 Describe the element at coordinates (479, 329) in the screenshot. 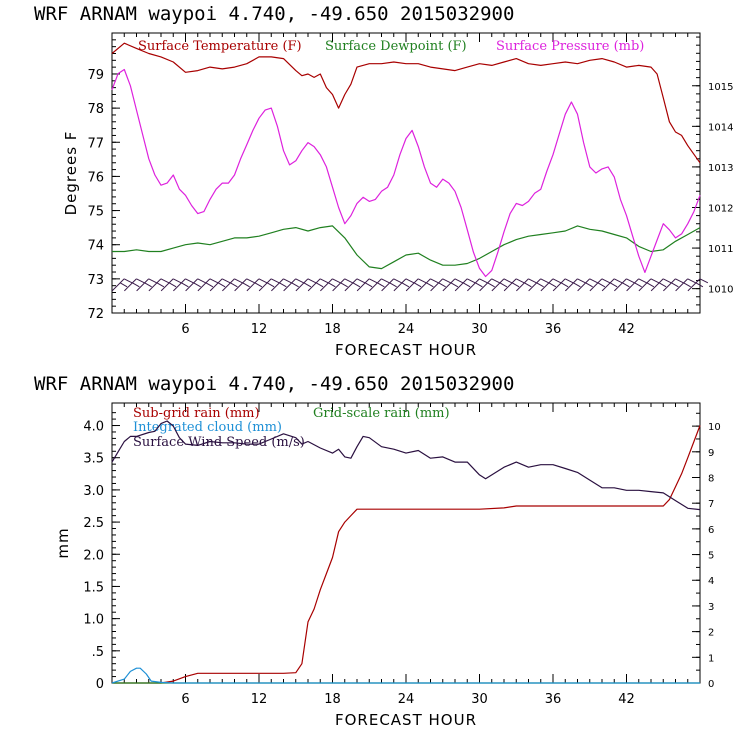

I see `top-x-tick-label: 30` at that location.